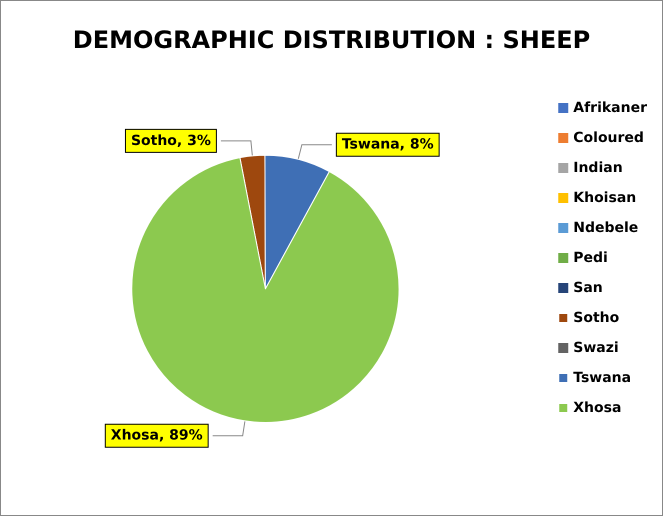 This screenshot has height=516, width=663. What do you see at coordinates (604, 198) in the screenshot?
I see `legend-label: Khoisan` at bounding box center [604, 198].